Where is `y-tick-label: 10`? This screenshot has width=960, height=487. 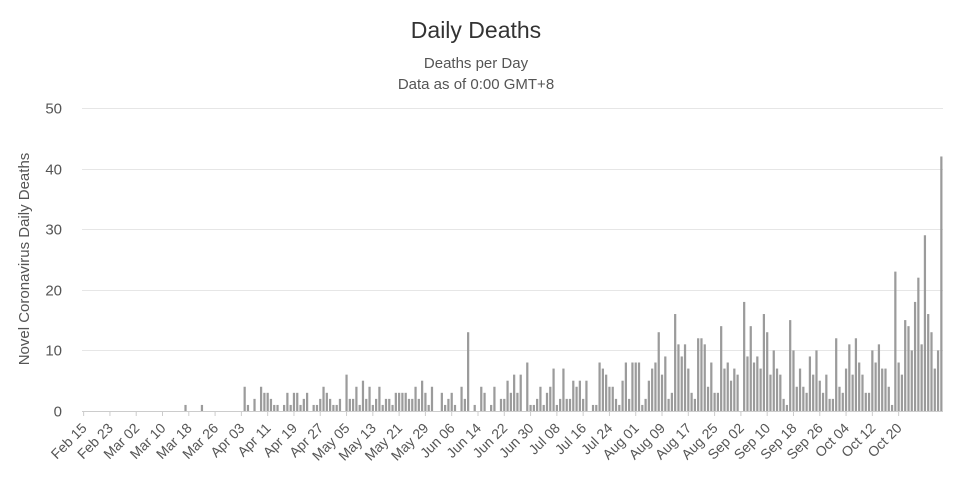
y-tick-label: 10 is located at coordinates (53, 351).